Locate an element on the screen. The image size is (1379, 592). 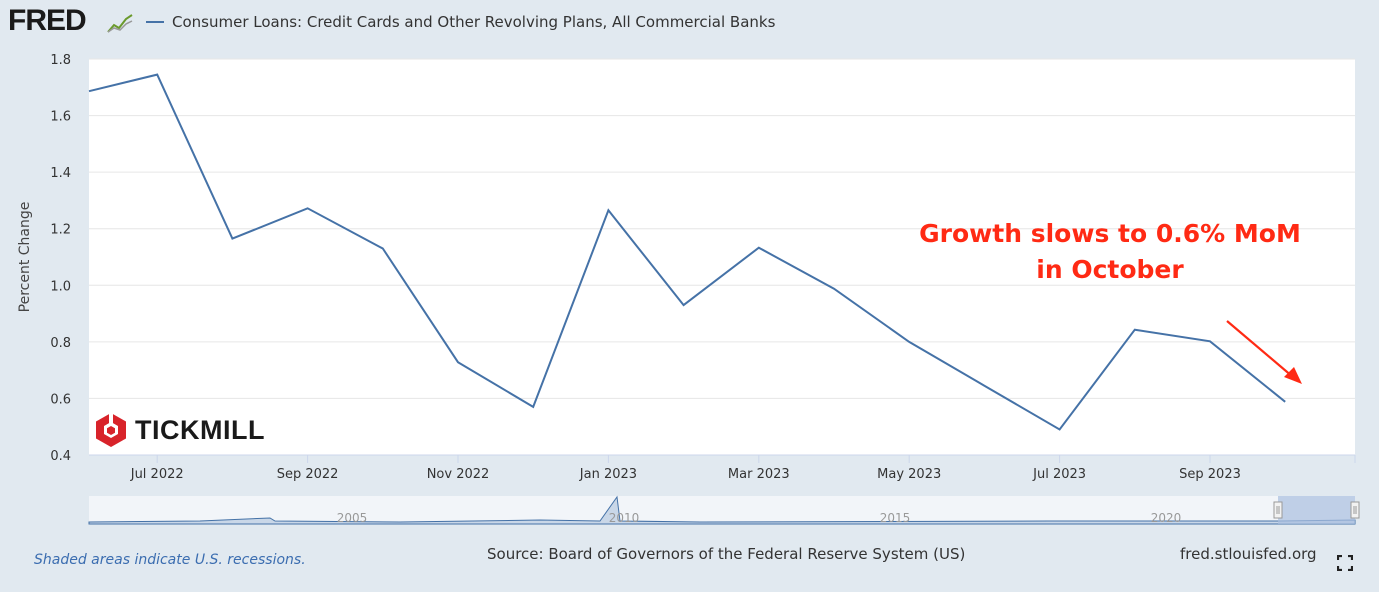
navigator-labels: 2005 2010 2015 2020 is located at coordinates (759, 518).